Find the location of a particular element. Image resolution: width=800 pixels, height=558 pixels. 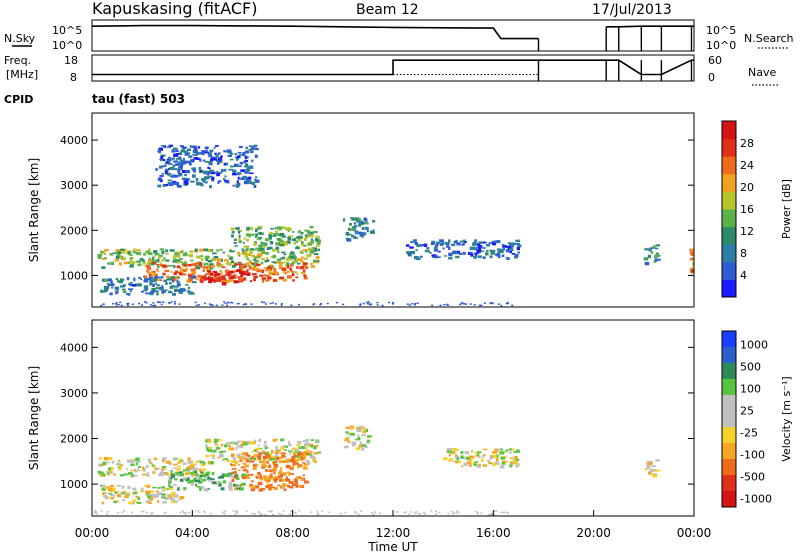

colorbar-tick: 25 is located at coordinates (747, 411).